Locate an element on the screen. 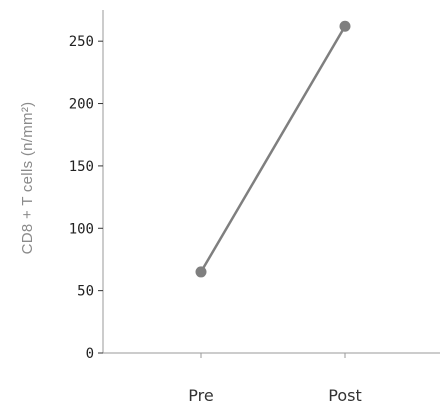 Image resolution: width=443 pixels, height=414 pixels. y-tick-label: 250 is located at coordinates (81, 42).